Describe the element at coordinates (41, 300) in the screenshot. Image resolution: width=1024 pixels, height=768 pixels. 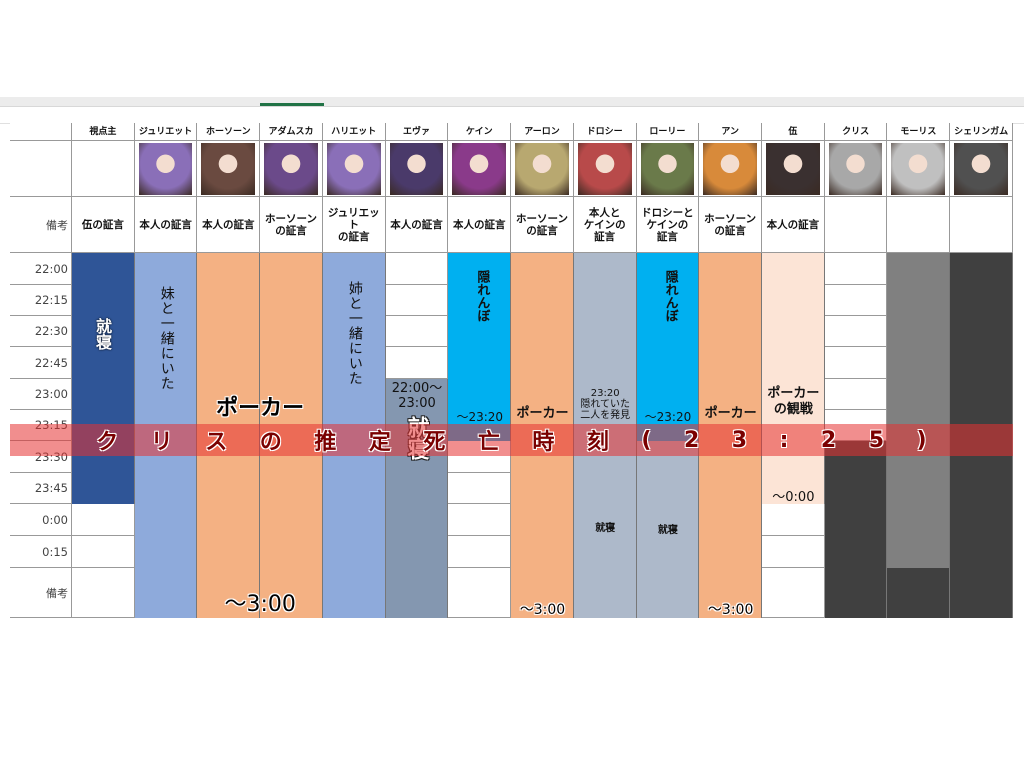
I see `time-label: 22:15` at that location.